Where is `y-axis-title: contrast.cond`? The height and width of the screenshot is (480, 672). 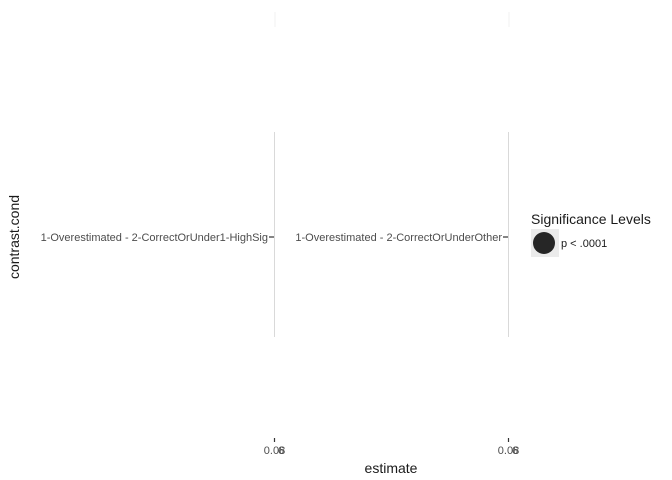
y-axis-title: contrast.cond is located at coordinates (14, 237).